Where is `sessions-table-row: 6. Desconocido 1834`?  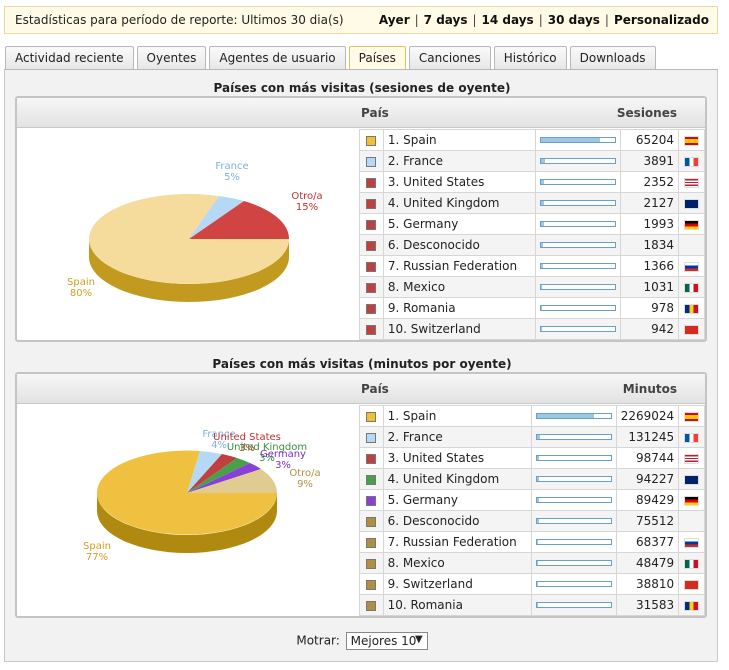
sessions-table-row: 6. Desconocido 1834 is located at coordinates (532, 245).